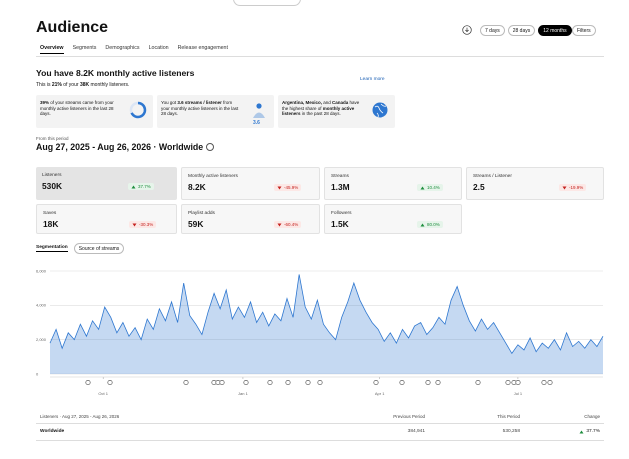 Image resolution: width=629 pixels, height=459 pixels. What do you see at coordinates (122, 48) in the screenshot?
I see `tab: Demographics` at bounding box center [122, 48].